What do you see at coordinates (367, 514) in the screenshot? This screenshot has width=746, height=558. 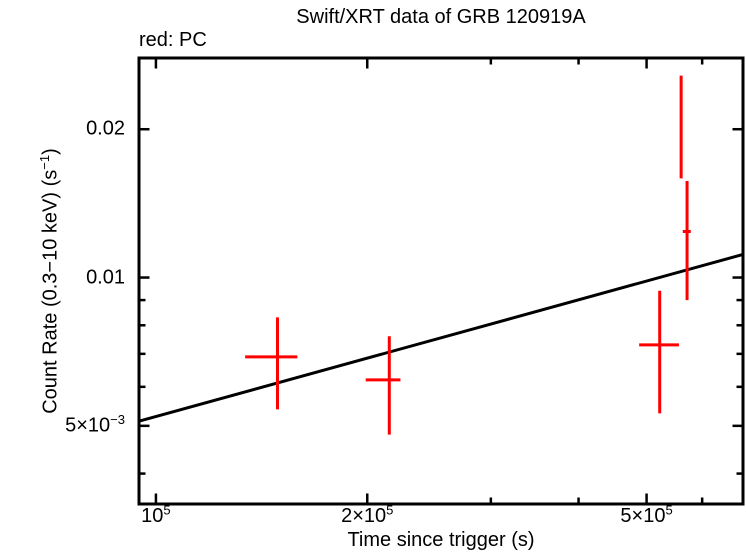 I see `x-tick-label: 2×10⁵` at bounding box center [367, 514].